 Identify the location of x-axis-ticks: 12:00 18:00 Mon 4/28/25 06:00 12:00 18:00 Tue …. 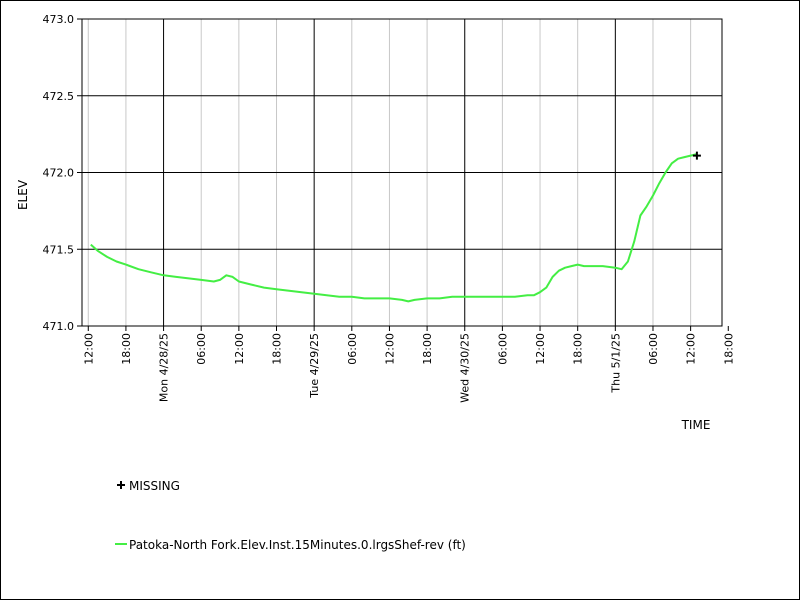
(408, 364).